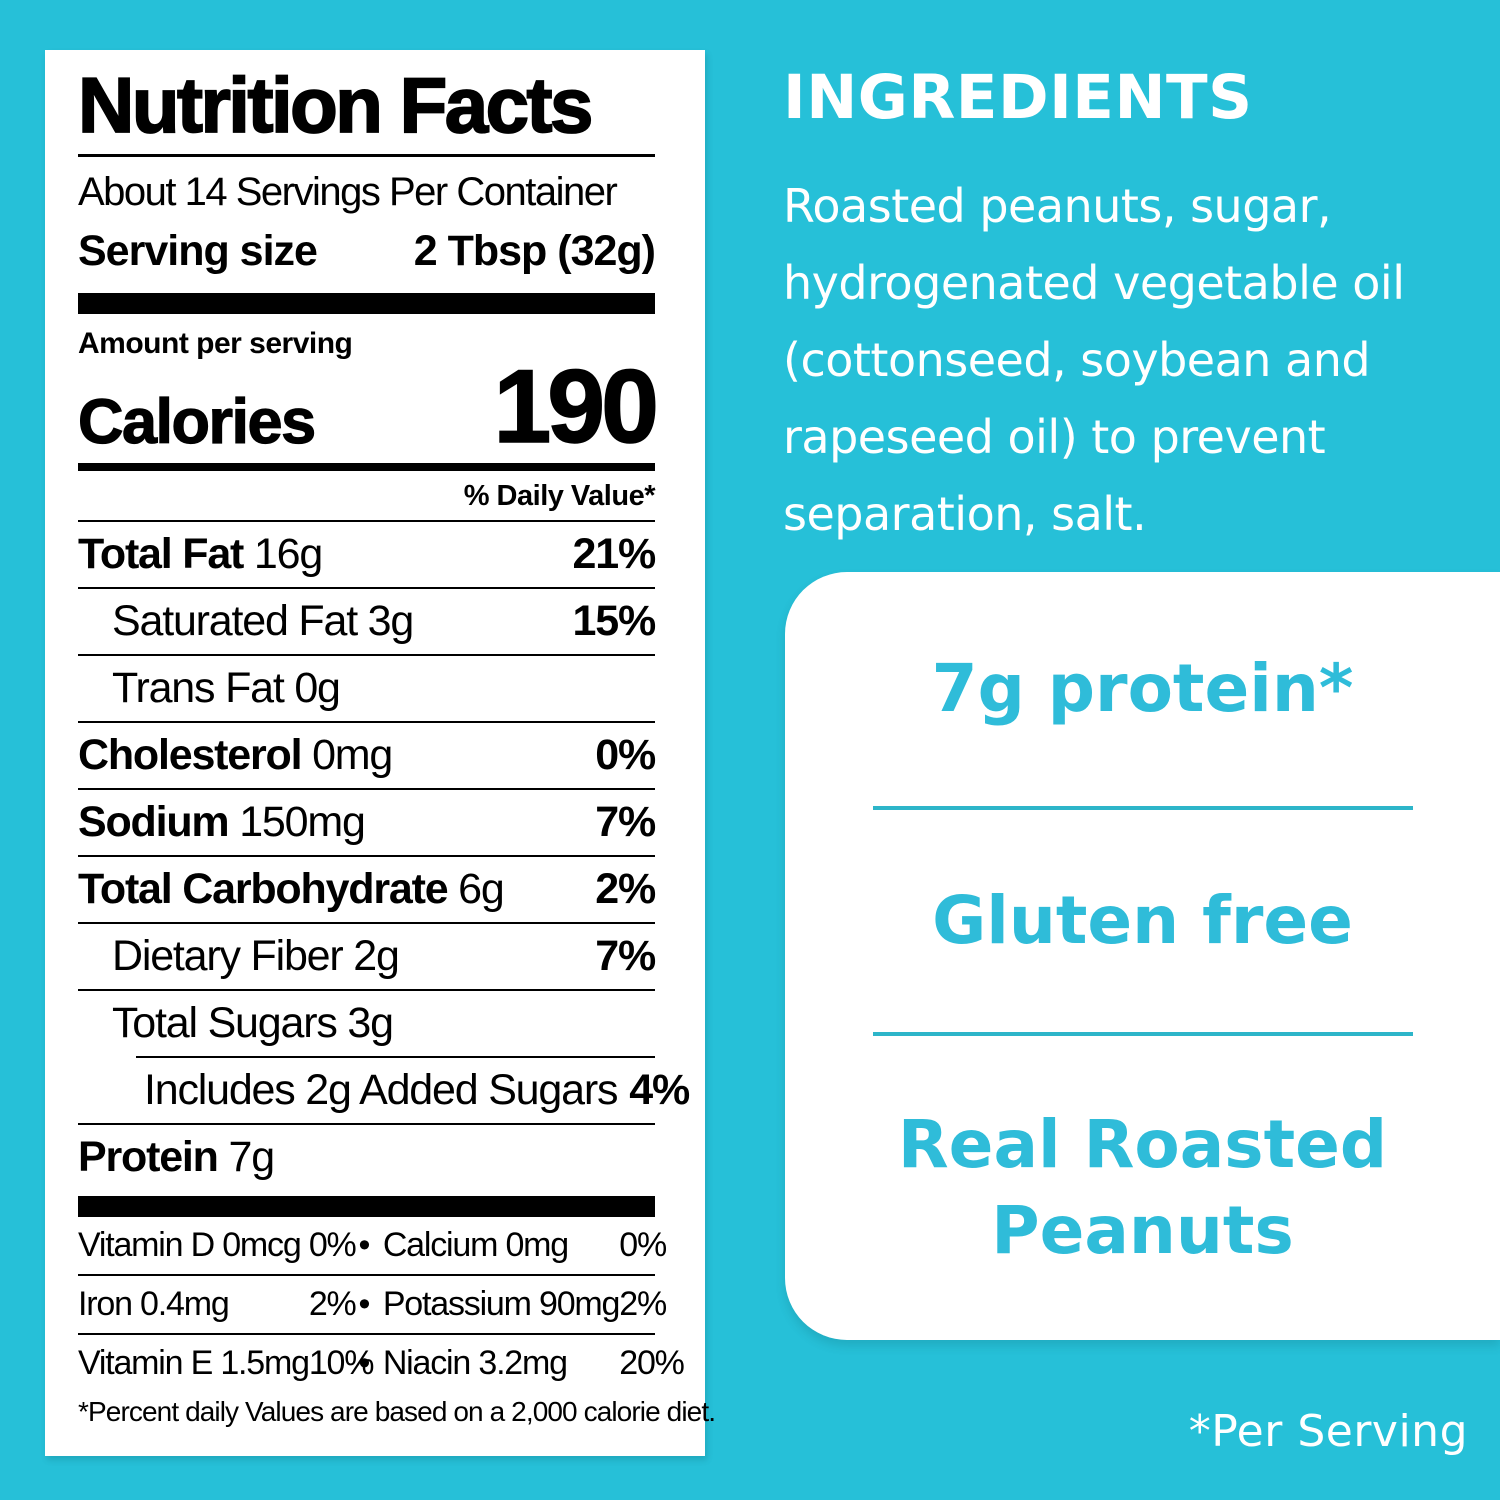  What do you see at coordinates (335, 105) in the screenshot?
I see `nutrition-facts-title: Nutrition Facts` at bounding box center [335, 105].